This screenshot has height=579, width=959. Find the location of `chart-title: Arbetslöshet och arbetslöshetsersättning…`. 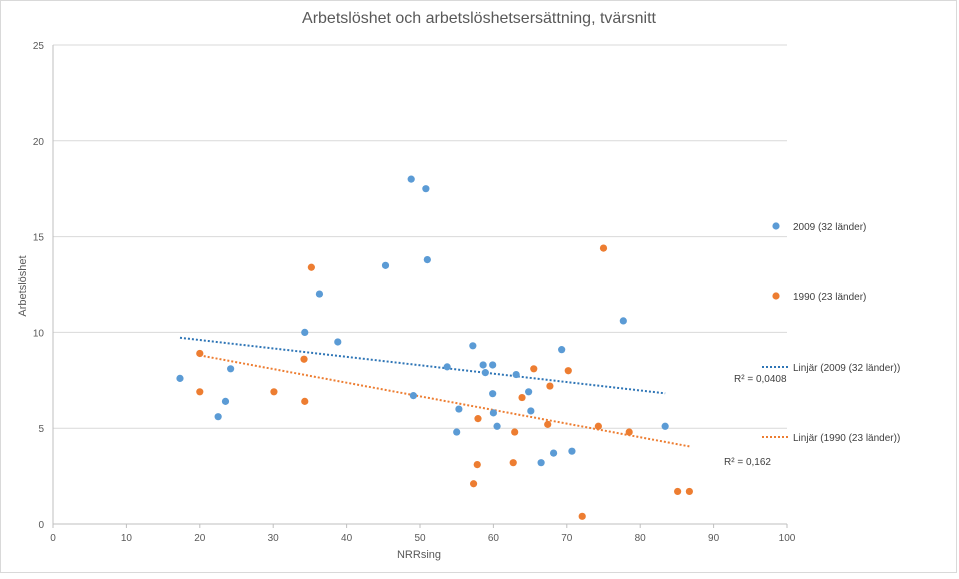

chart-title: Arbetslöshet och arbetslöshetsersättning… is located at coordinates (479, 18).